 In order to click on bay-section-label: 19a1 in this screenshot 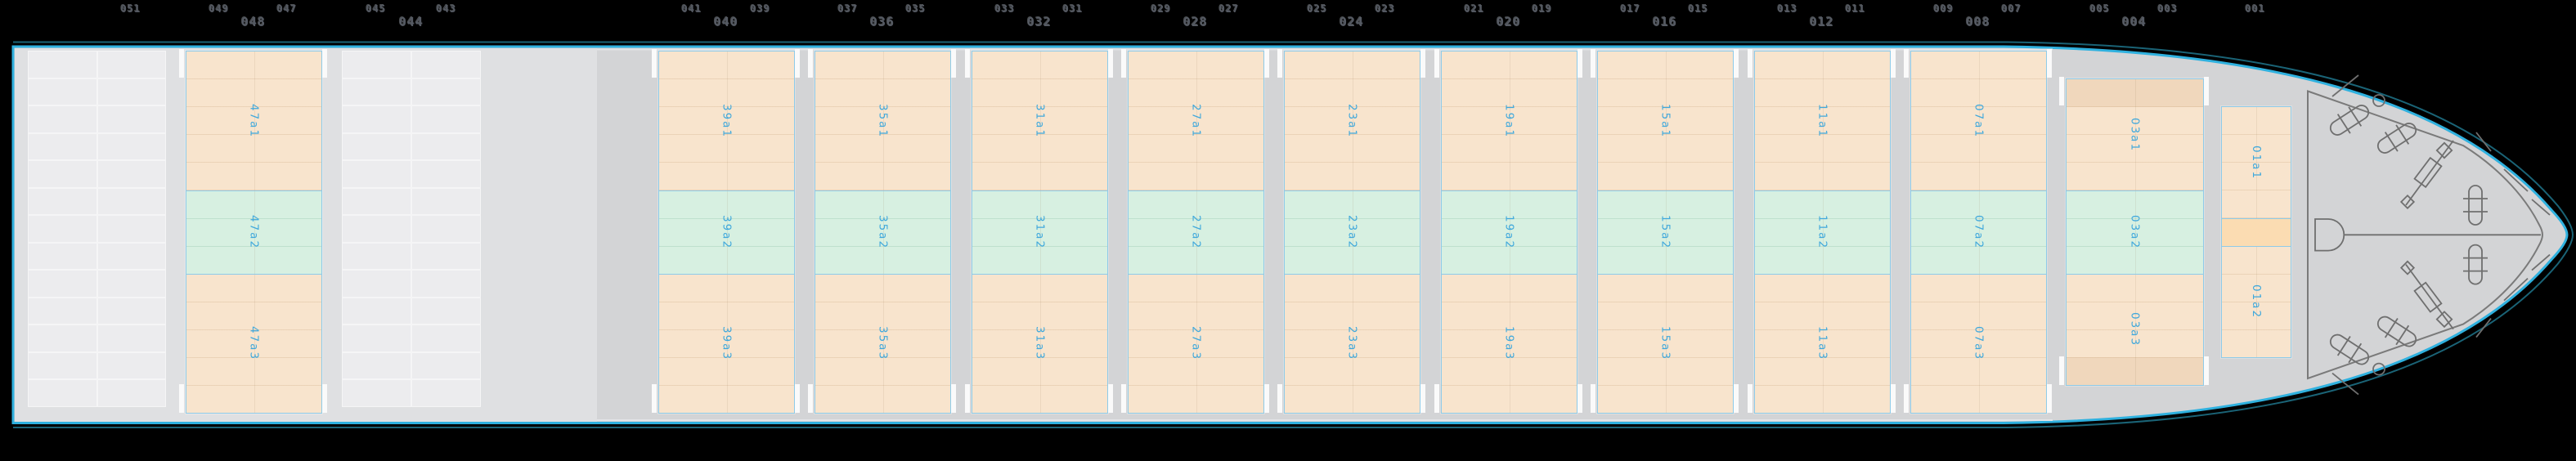, I will do `click(1509, 121)`.